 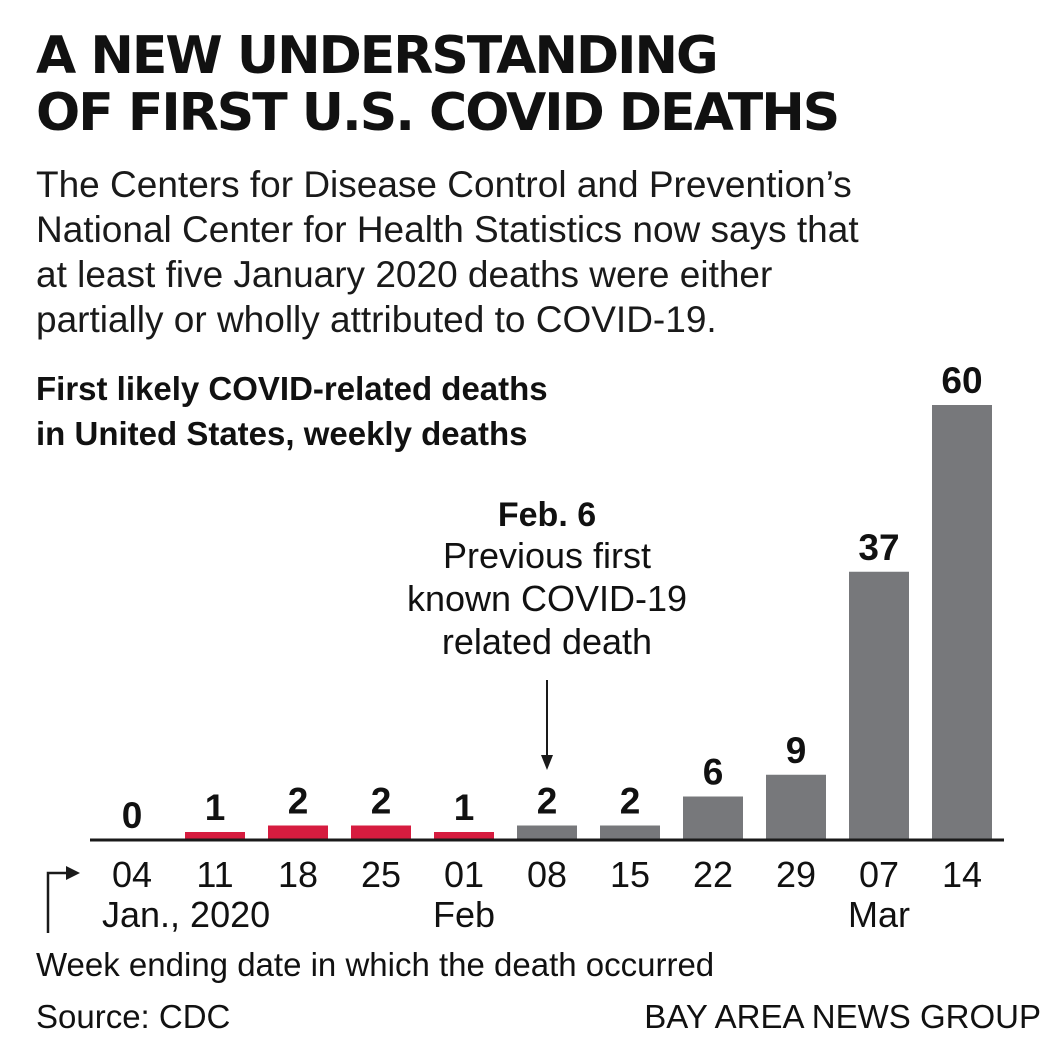 What do you see at coordinates (879, 914) in the screenshot?
I see `month-label-2: Mar` at bounding box center [879, 914].